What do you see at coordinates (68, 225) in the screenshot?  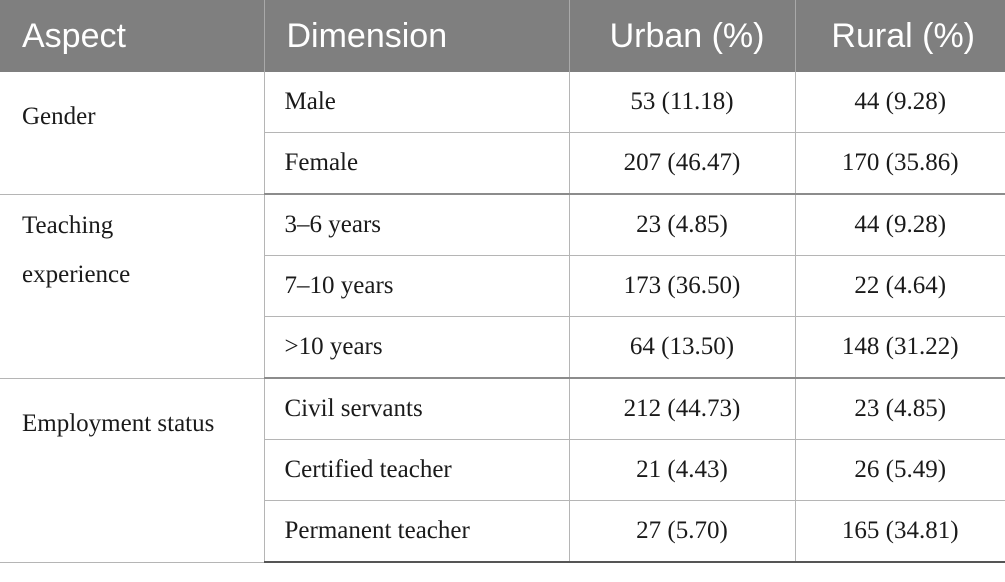 I see `aspect-line: Teaching` at bounding box center [68, 225].